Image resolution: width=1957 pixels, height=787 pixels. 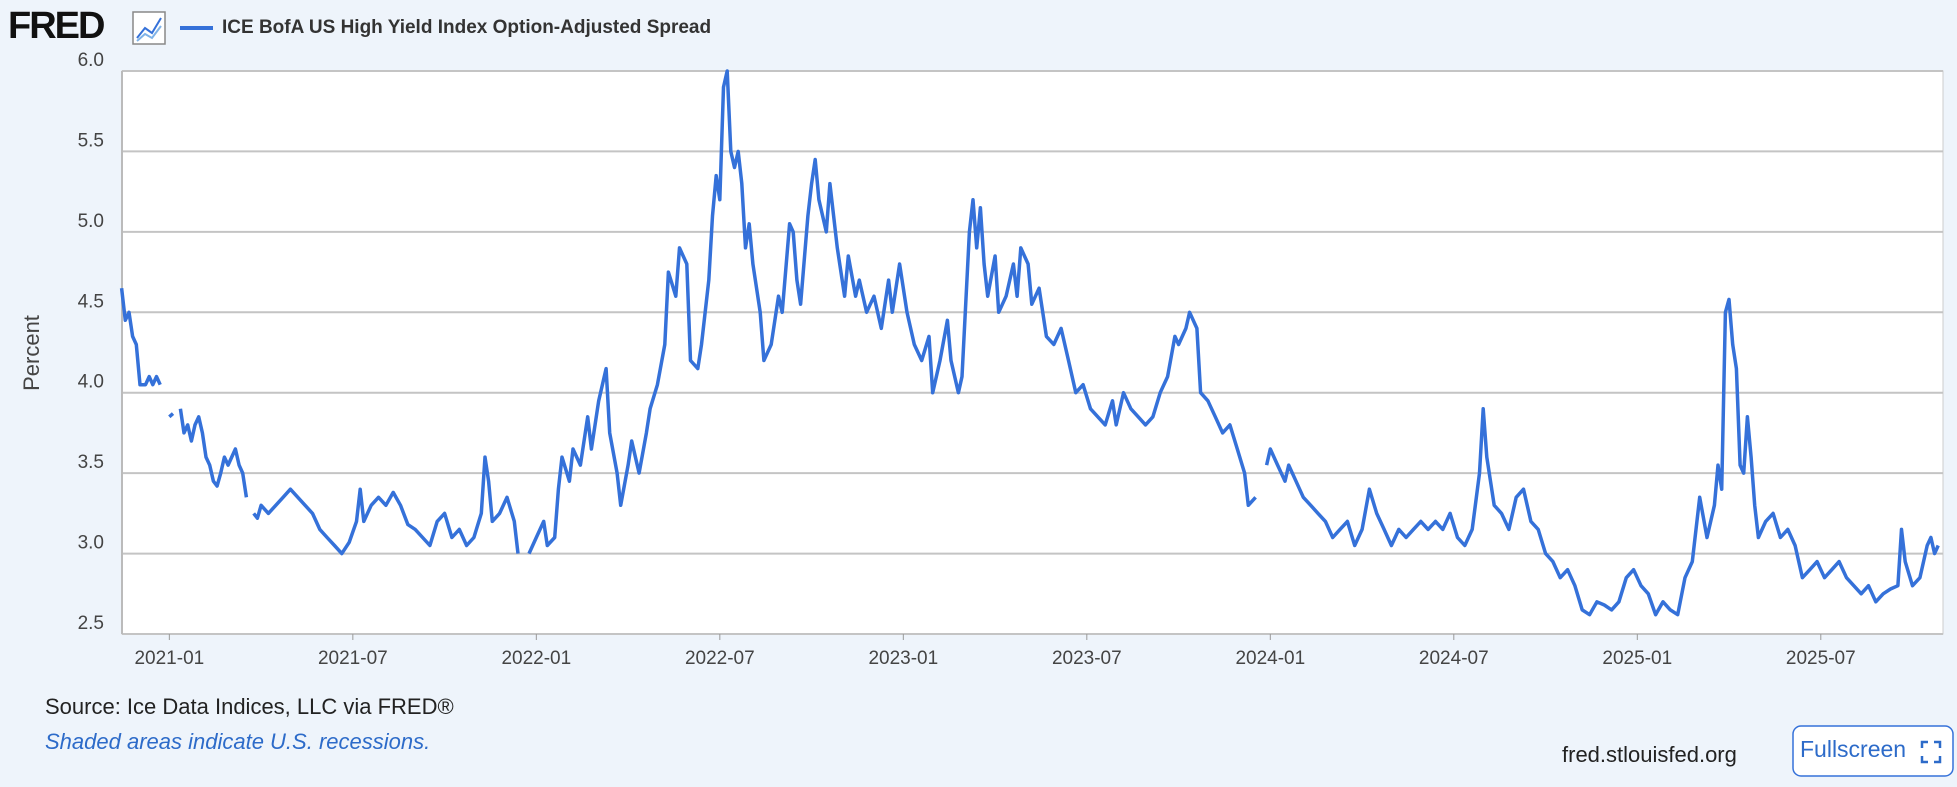 What do you see at coordinates (1270, 658) in the screenshot?
I see `x-tick-label: 2024-01` at bounding box center [1270, 658].